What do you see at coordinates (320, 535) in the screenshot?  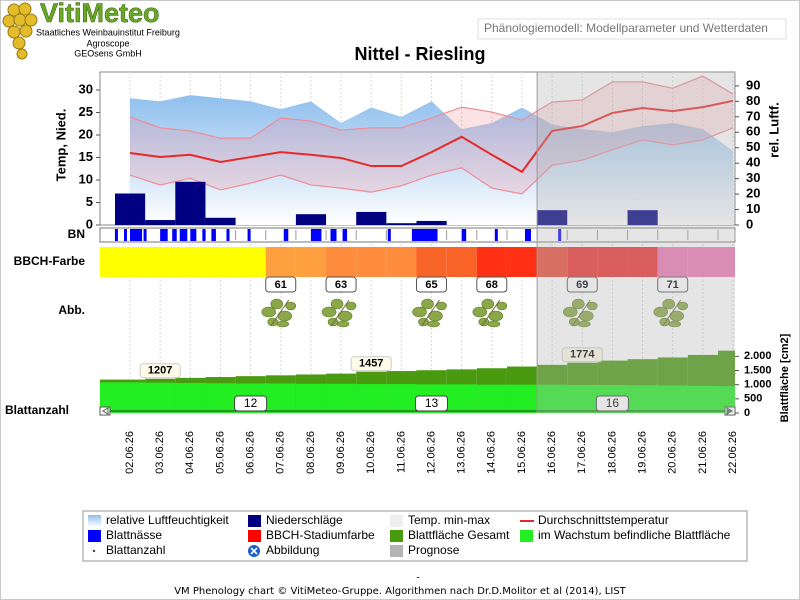 I see `legend-label: BBCH-Stadiumfarbe` at bounding box center [320, 535].